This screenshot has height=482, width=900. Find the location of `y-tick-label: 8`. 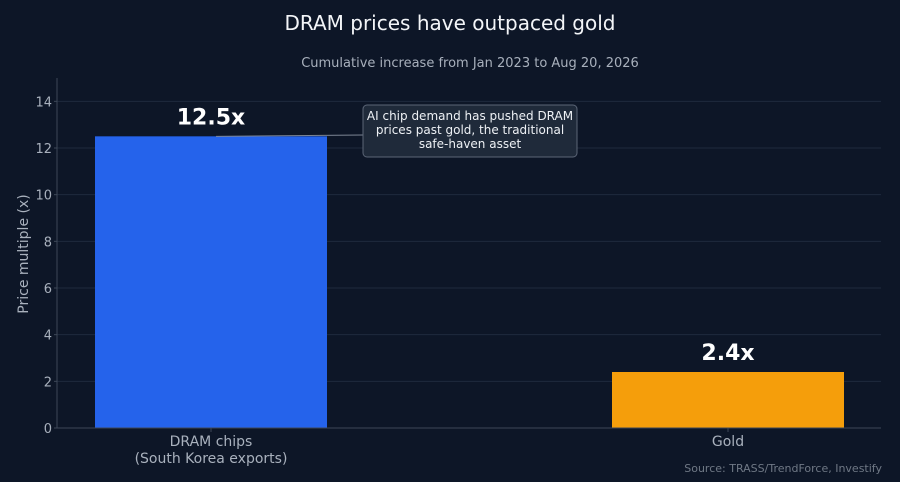

y-tick-label: 8 is located at coordinates (48, 242).